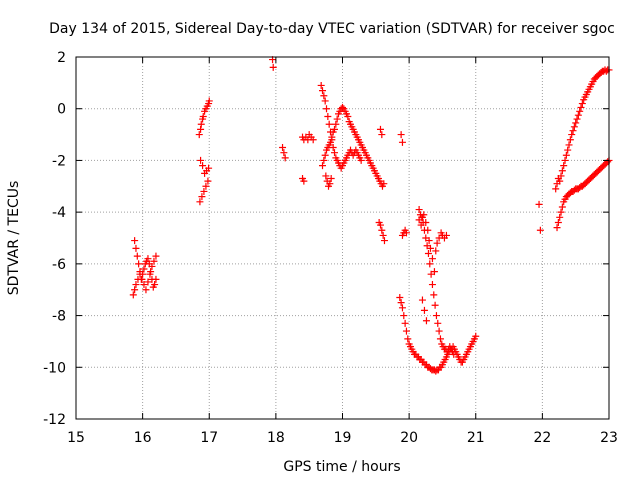 Image resolution: width=640 pixels, height=480 pixels. I want to click on x-tick-label: 16, so click(143, 438).